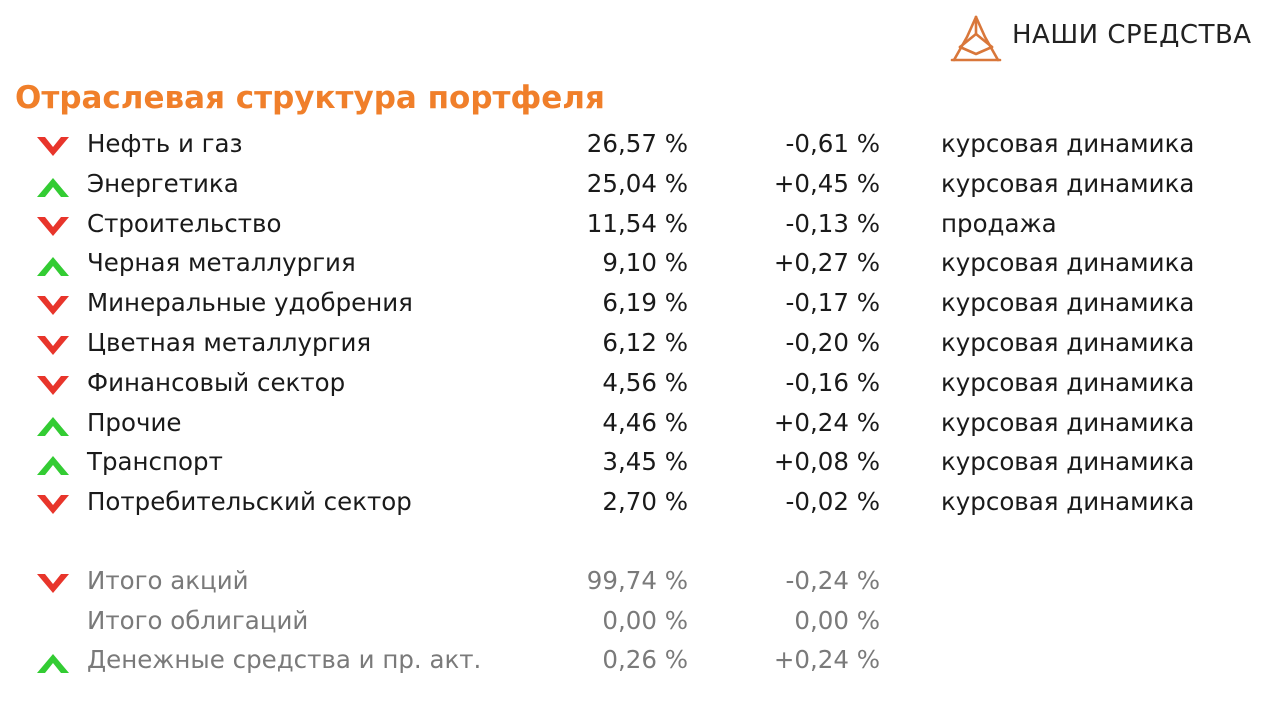  Describe the element at coordinates (826, 183) in the screenshot. I see `sector-change: +0,45 %` at that location.